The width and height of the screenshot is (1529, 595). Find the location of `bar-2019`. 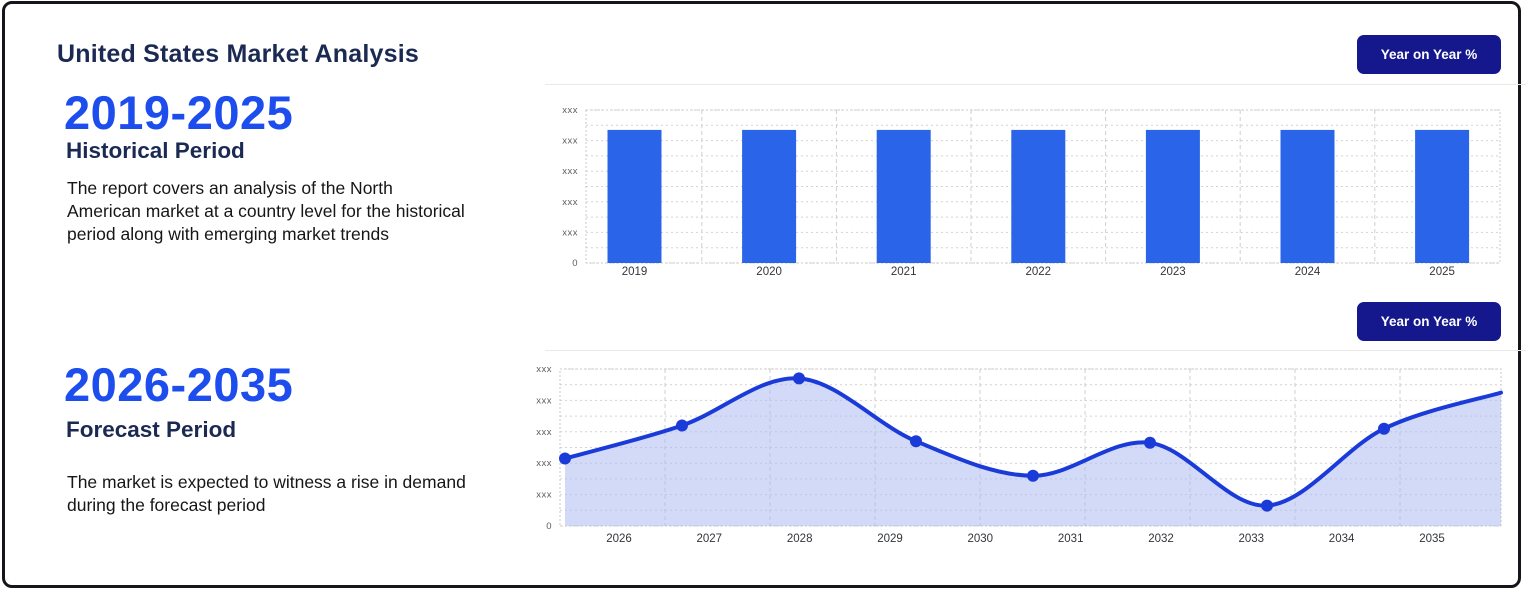

bar-2019 is located at coordinates (634, 196).